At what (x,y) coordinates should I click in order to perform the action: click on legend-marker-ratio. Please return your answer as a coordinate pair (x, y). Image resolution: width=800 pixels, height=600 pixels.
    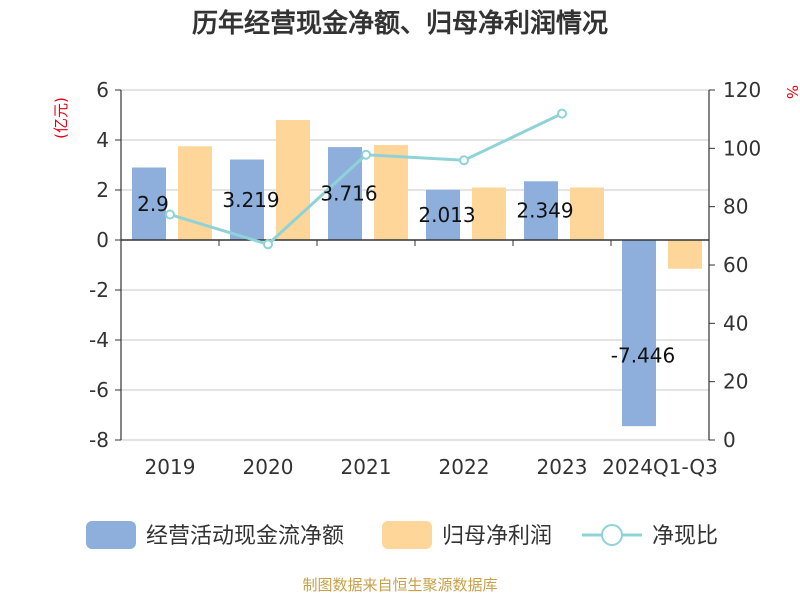
    Looking at the image, I should click on (612, 535).